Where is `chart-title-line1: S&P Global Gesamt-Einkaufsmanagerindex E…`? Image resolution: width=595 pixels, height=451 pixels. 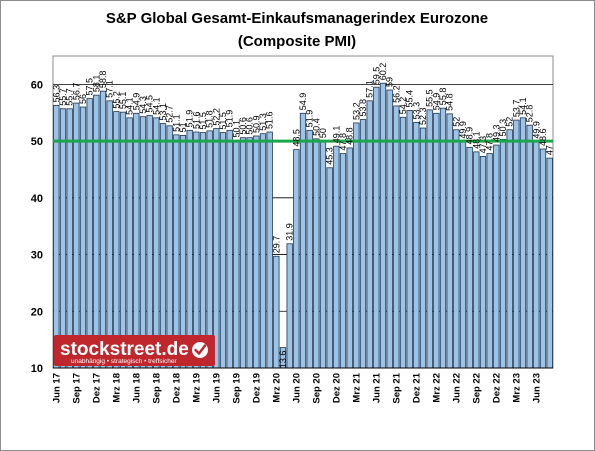 chart-title-line1: S&P Global Gesamt-Einkaufsmanagerindex E… is located at coordinates (297, 18).